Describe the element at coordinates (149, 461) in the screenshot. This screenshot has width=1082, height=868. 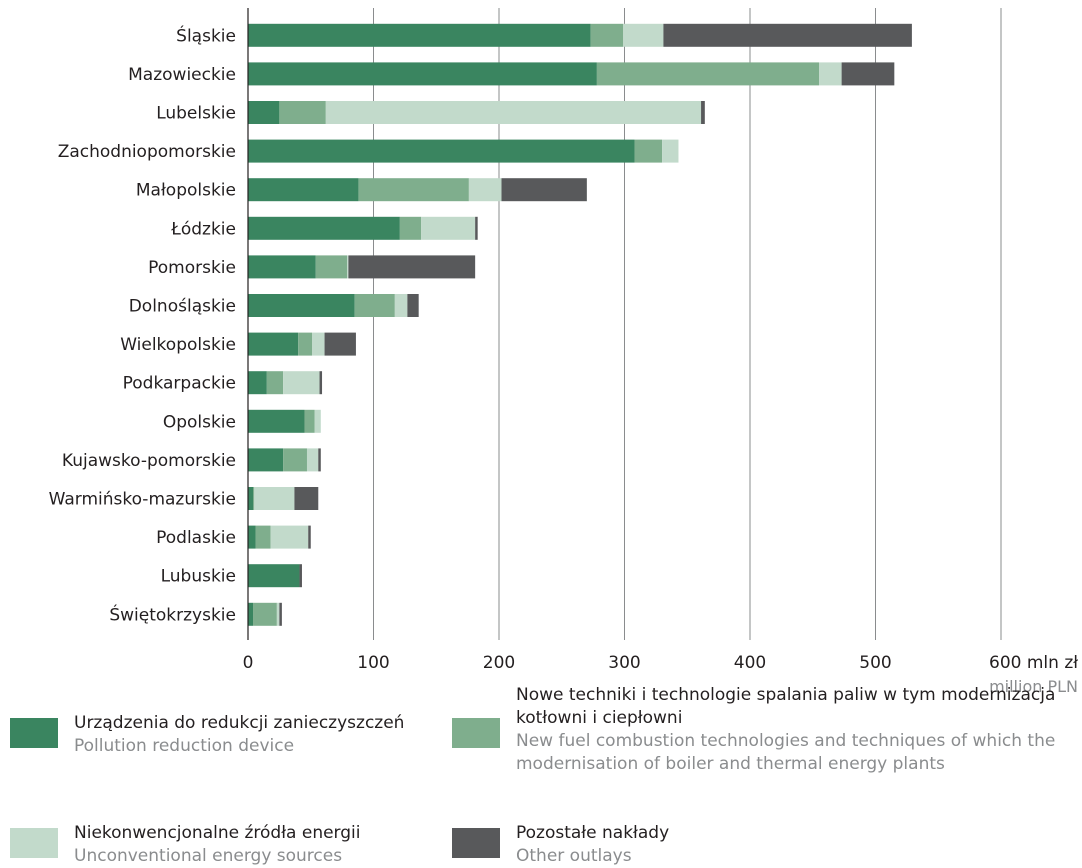
I see `category-label: Kujawsko-pomorskie` at that location.